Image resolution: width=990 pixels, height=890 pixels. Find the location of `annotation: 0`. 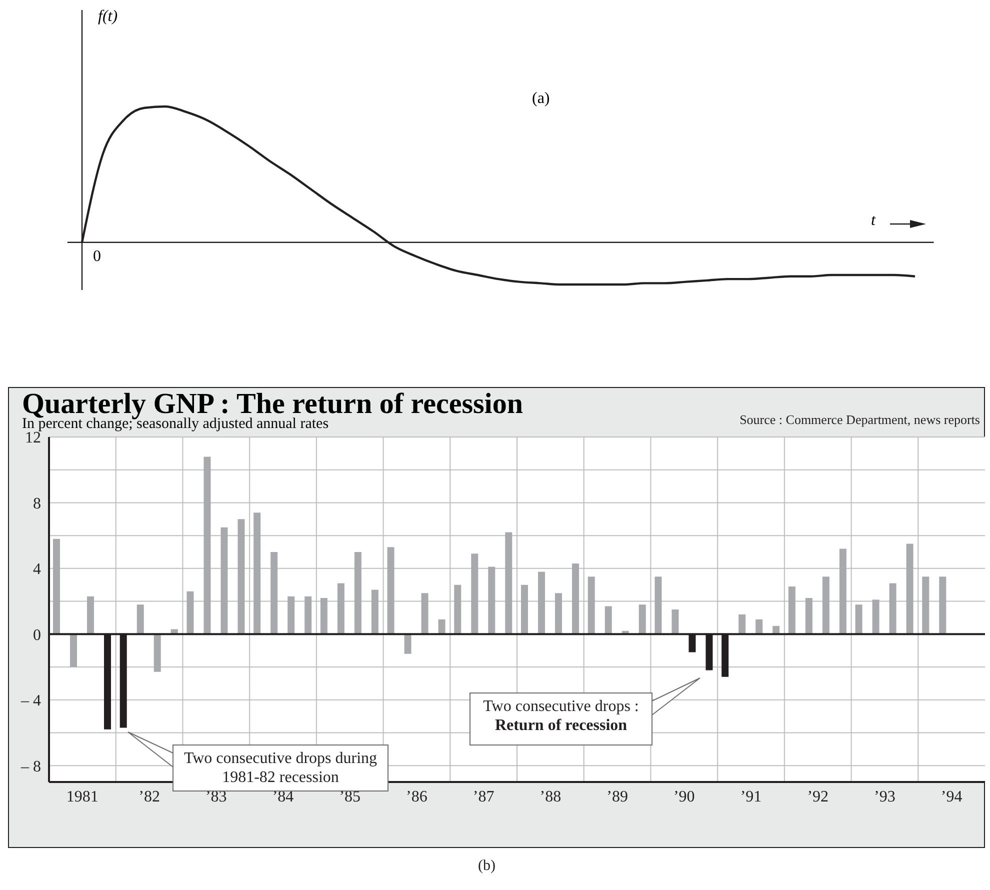

annotation: 0 is located at coordinates (97, 257).